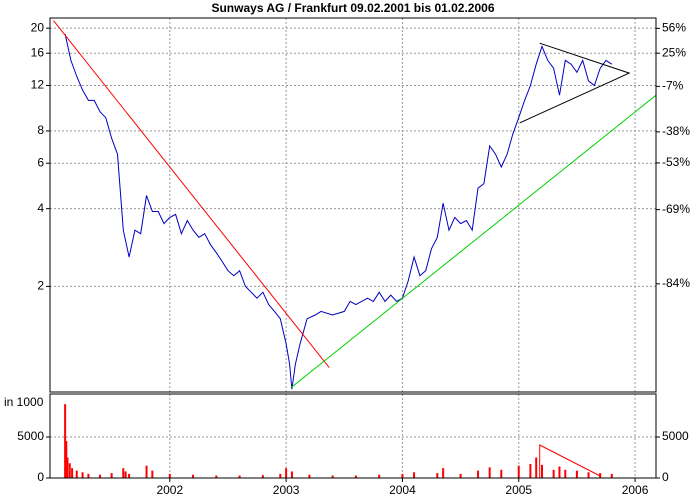 Image resolution: width=700 pixels, height=500 pixels. I want to click on y-tick-label: 4, so click(40, 208).